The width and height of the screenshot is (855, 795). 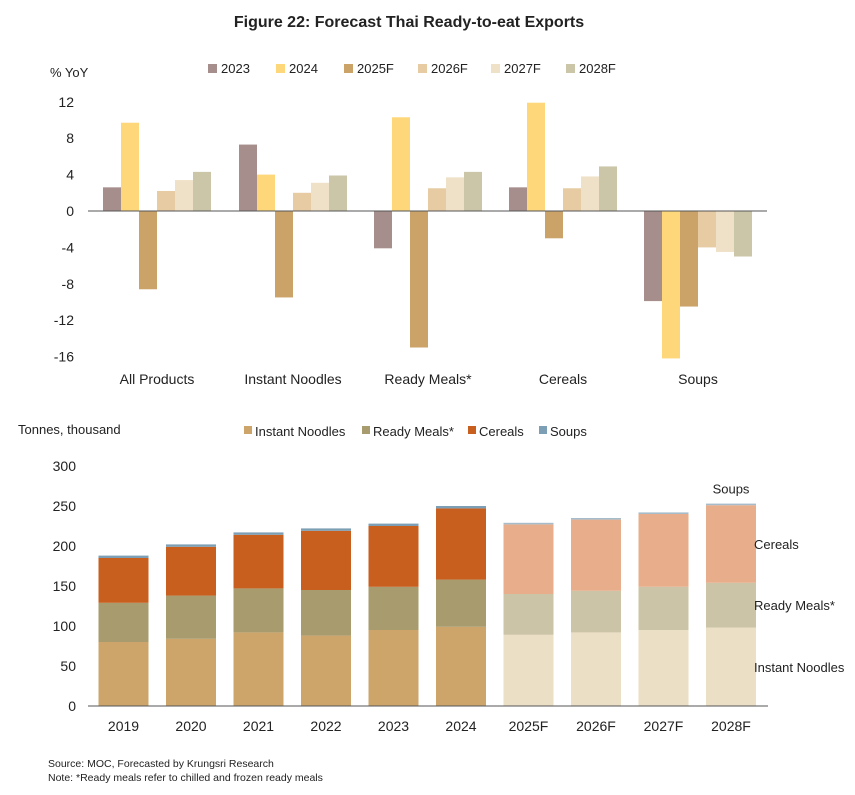 What do you see at coordinates (258, 726) in the screenshot?
I see `volume-x-tick-2021: 2021` at bounding box center [258, 726].